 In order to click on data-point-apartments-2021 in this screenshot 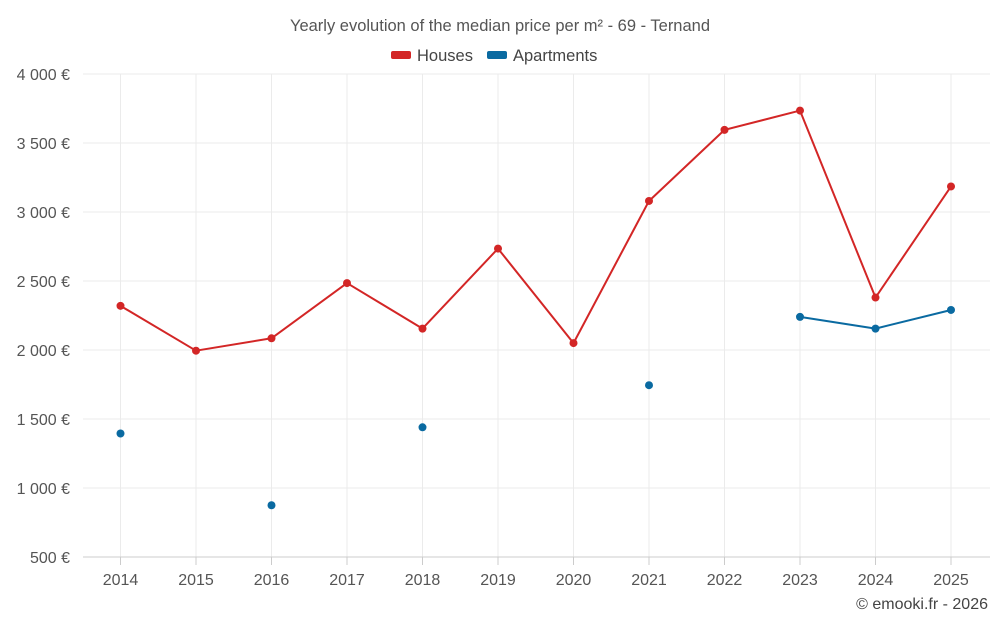, I will do `click(649, 385)`.